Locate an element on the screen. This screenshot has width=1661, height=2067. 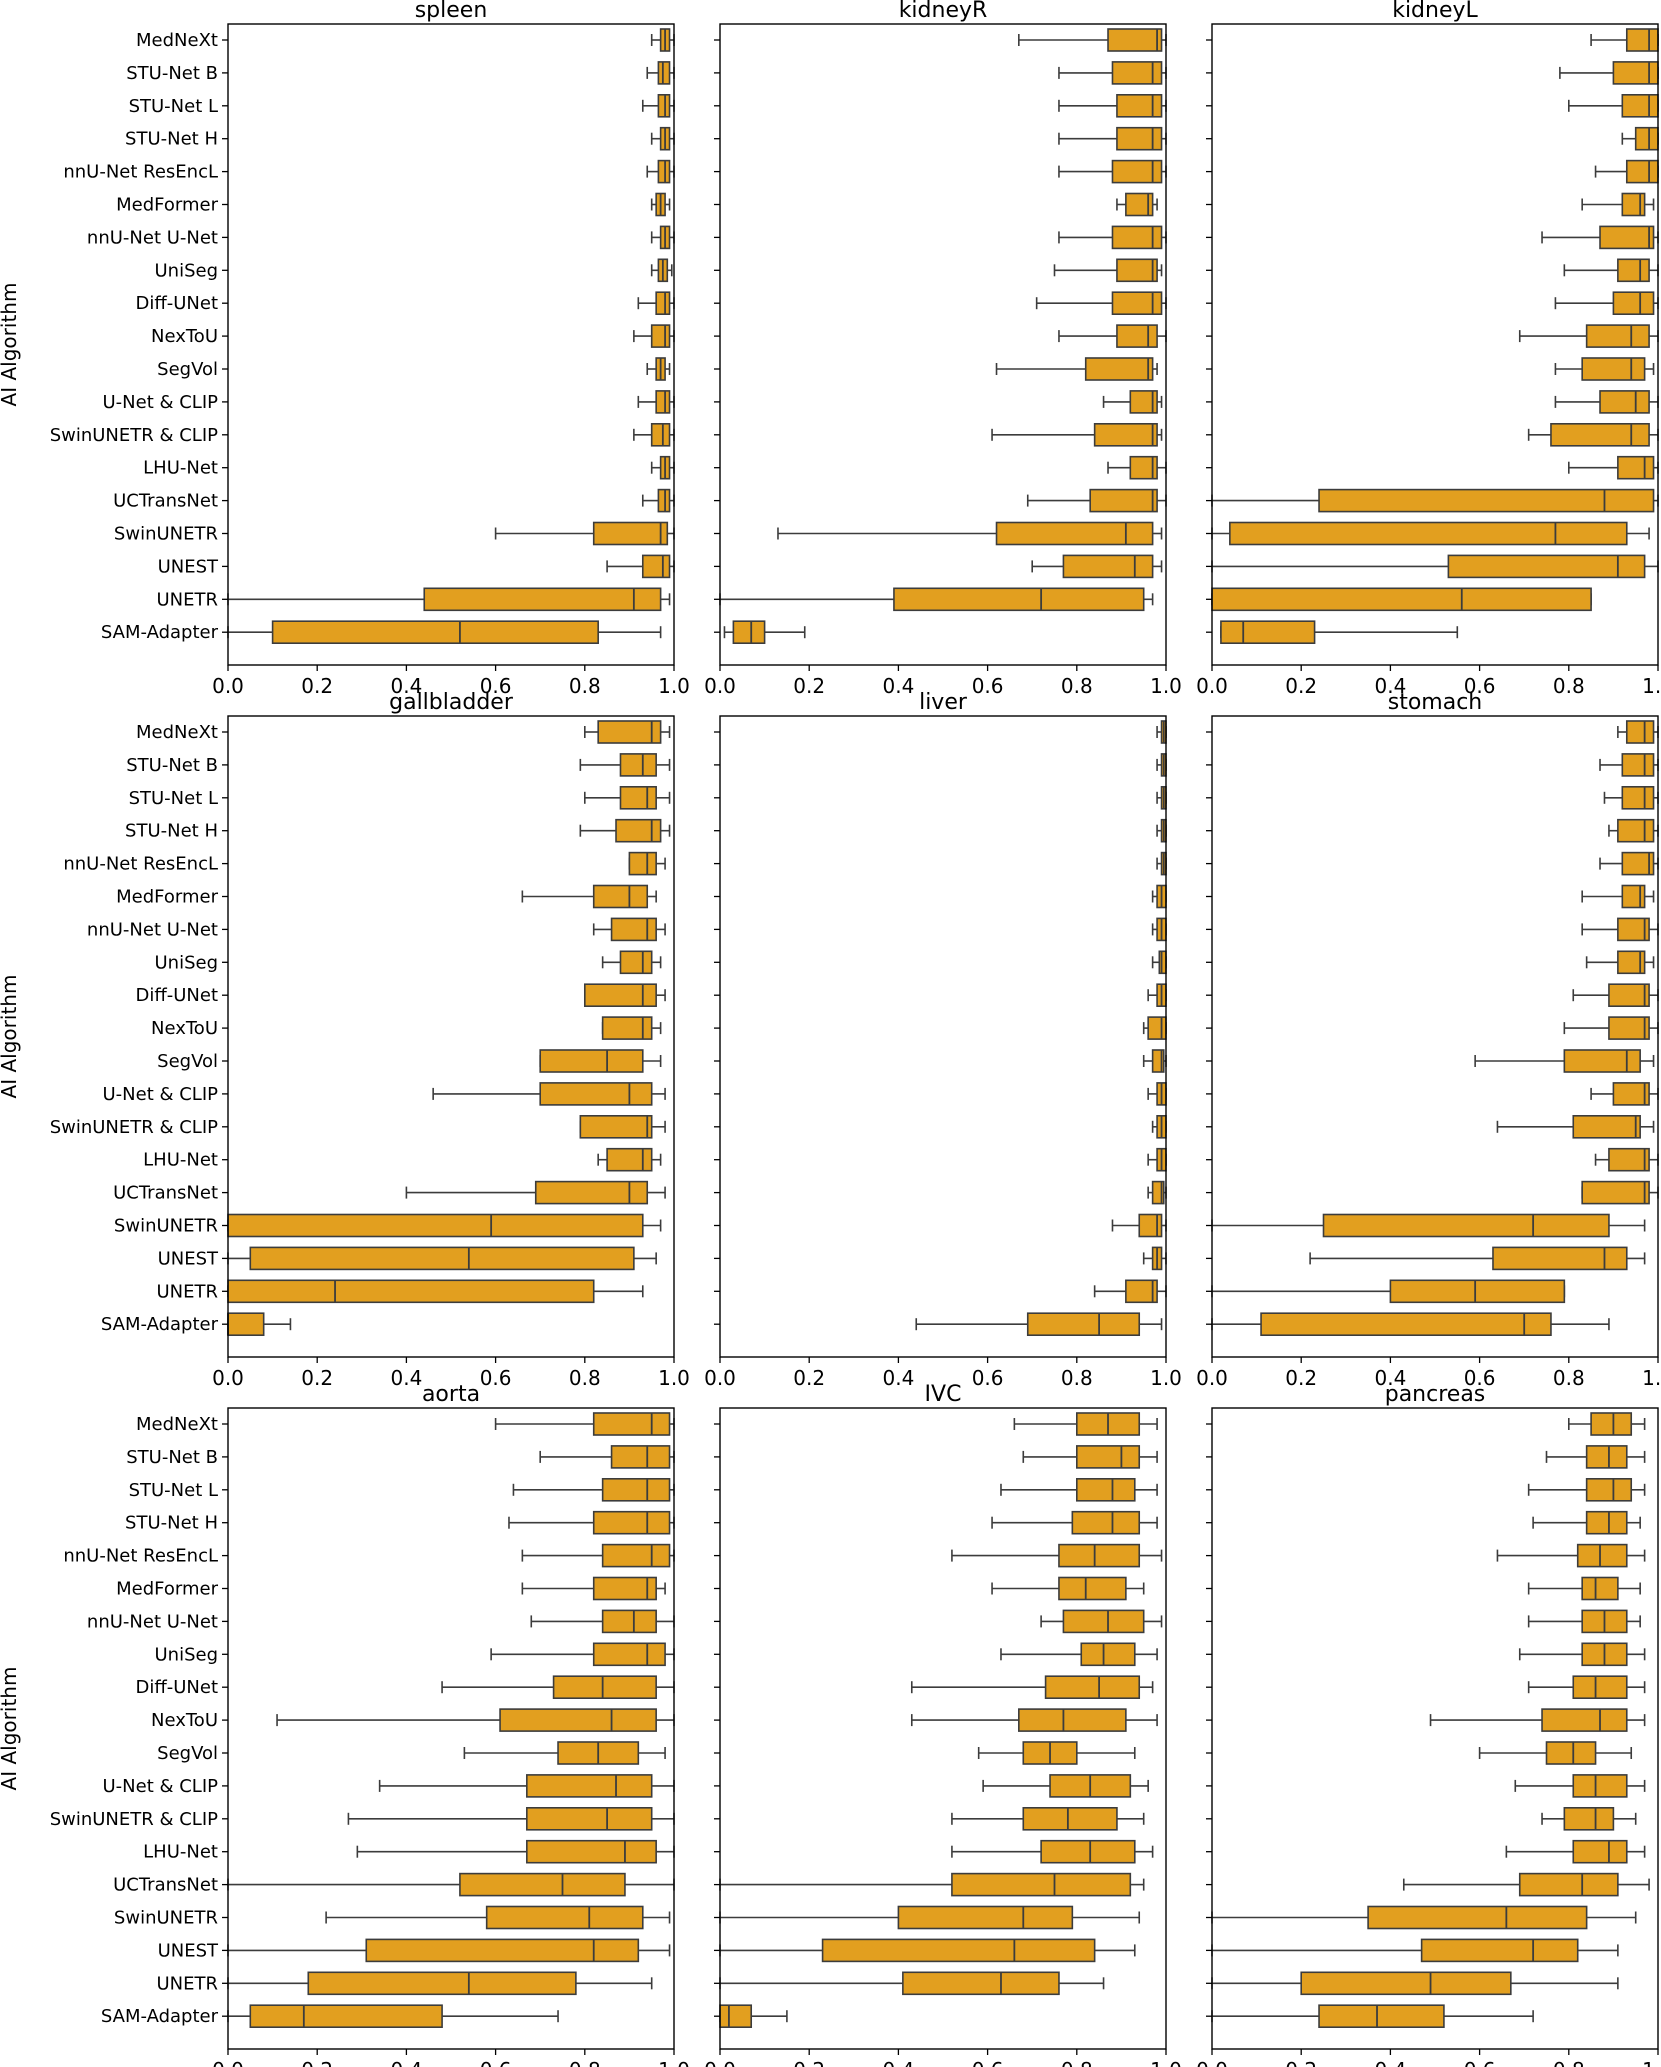
x-tick-label: 0.4 is located at coordinates (898, 1378).